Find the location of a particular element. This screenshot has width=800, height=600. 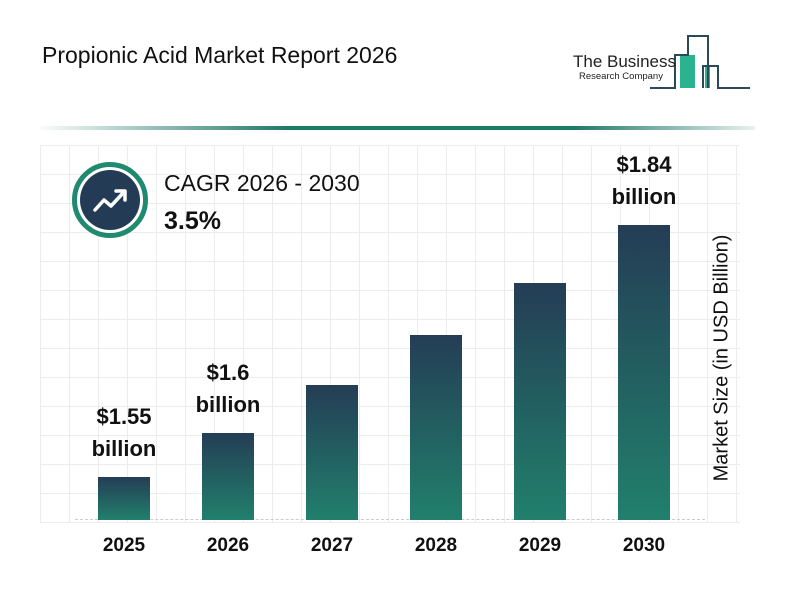

bar-2029 is located at coordinates (540, 401).